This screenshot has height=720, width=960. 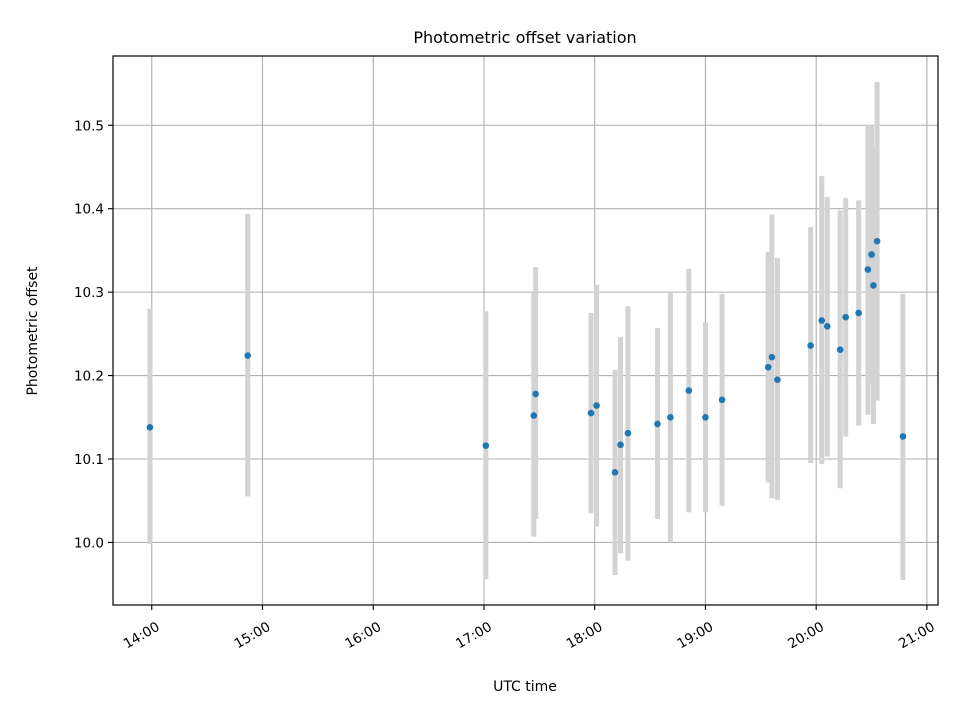 What do you see at coordinates (89, 377) in the screenshot?
I see `y-tick-label: 10.2` at bounding box center [89, 377].